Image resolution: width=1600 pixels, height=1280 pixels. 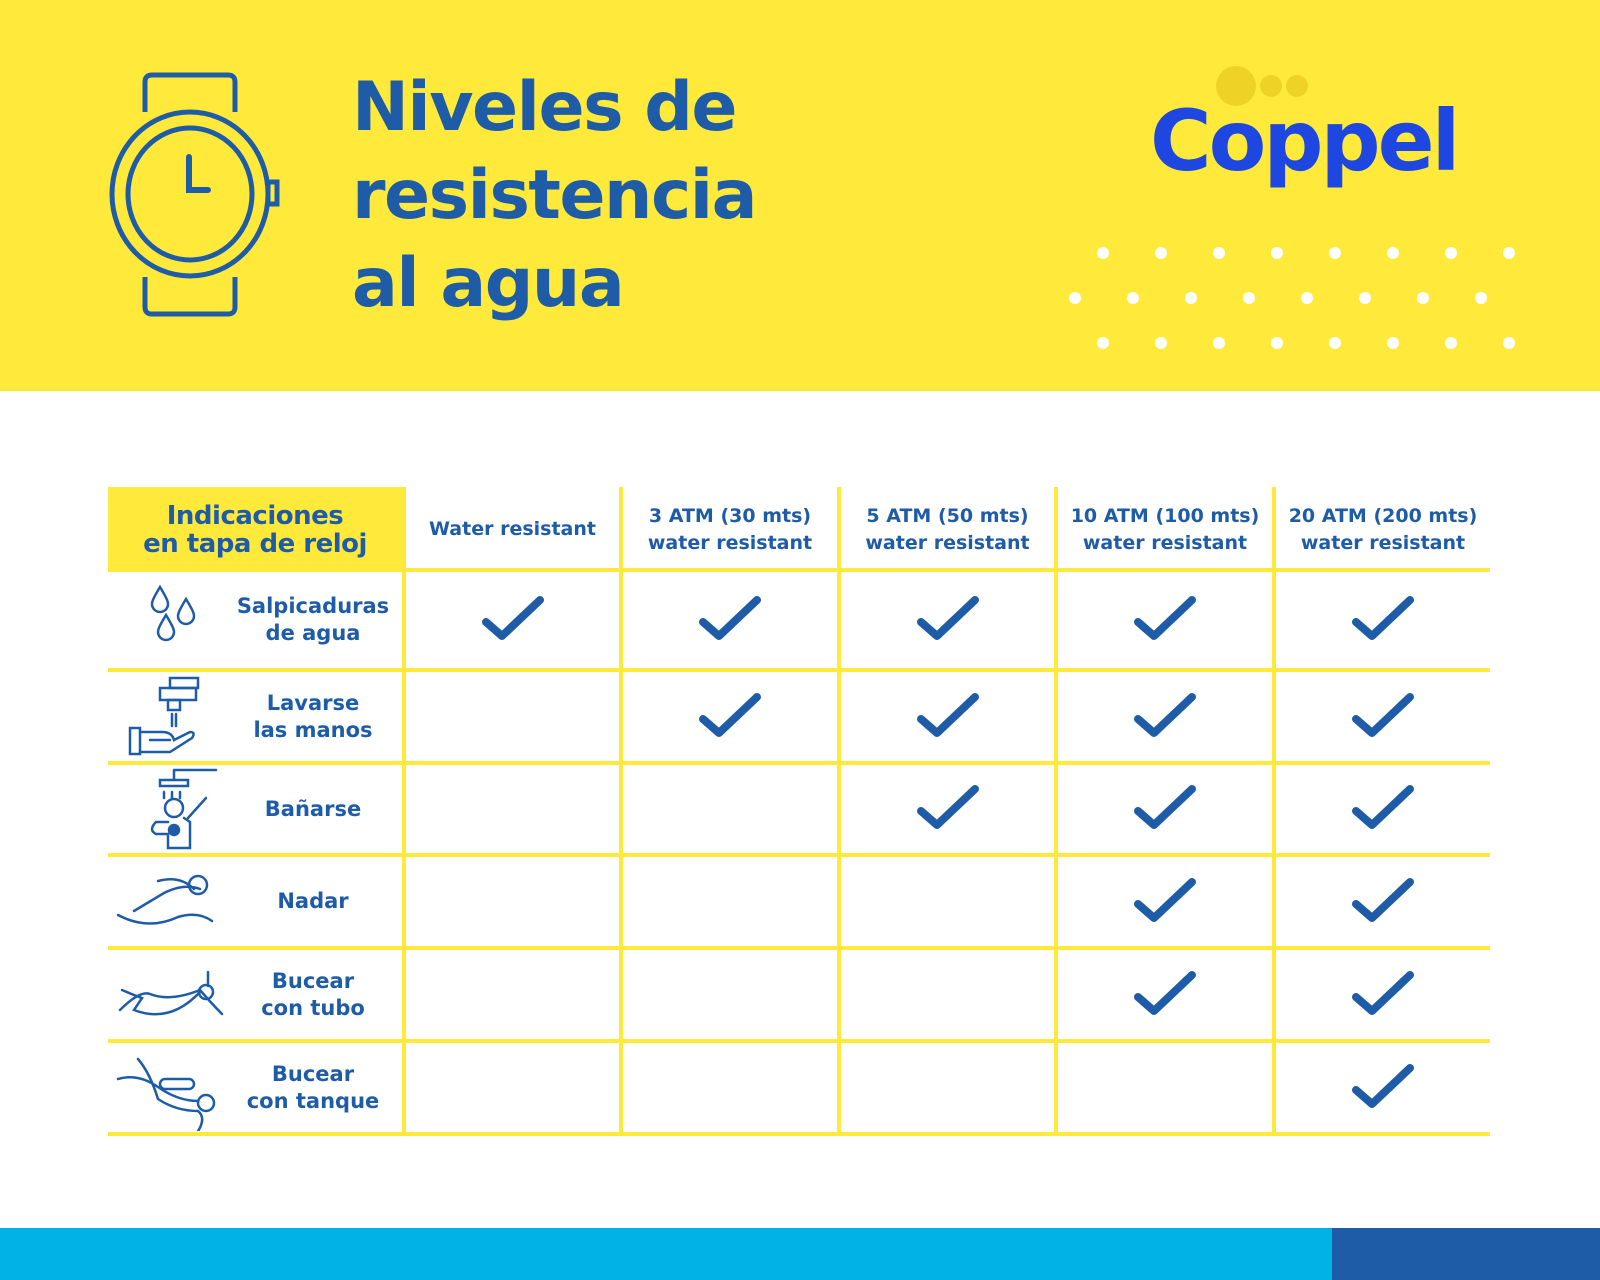 I want to click on scuba-icon, so click(x=166, y=1094).